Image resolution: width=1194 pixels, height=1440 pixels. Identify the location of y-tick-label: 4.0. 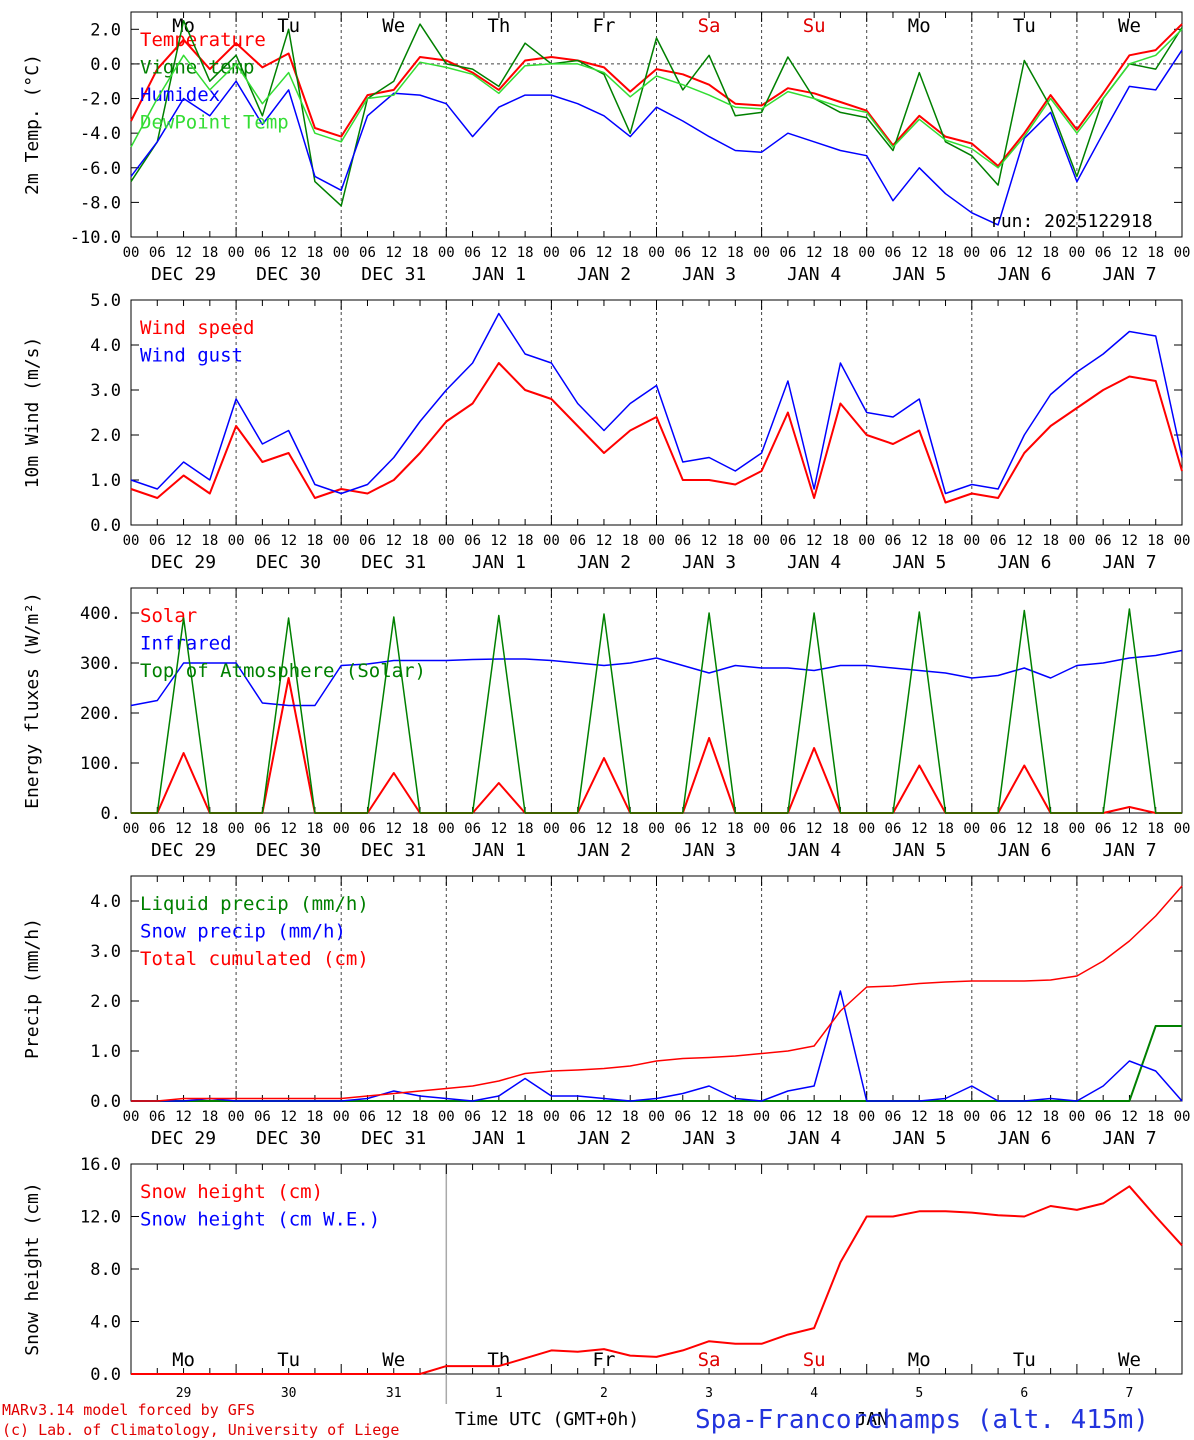
(105, 346).